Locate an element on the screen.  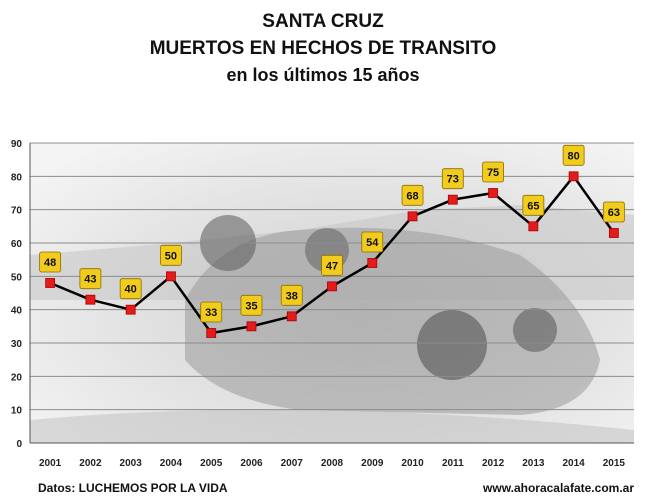
data-label: 68 is located at coordinates (412, 196).